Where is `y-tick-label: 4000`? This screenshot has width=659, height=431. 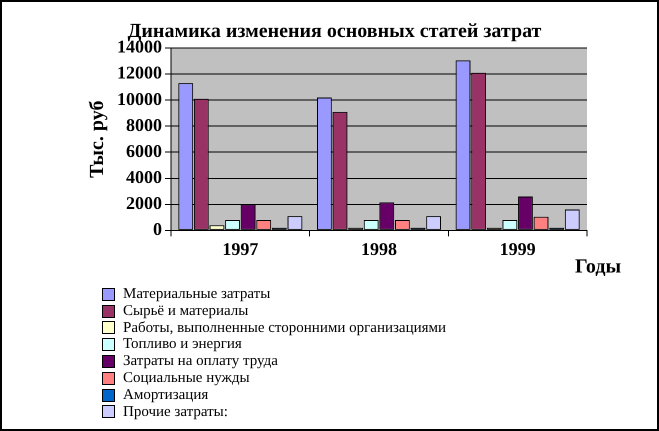
y-tick-label: 4000 is located at coordinates (144, 176).